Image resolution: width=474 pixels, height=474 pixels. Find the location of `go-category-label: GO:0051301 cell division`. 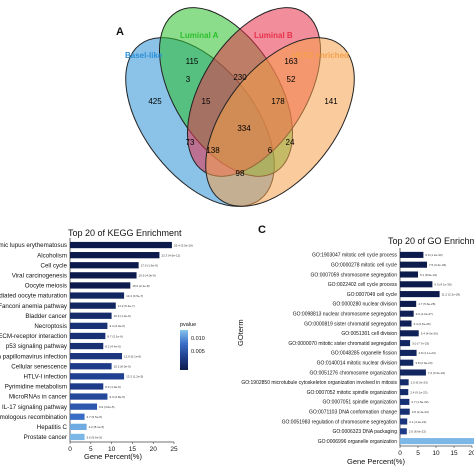

go-category-label: GO:0051301 cell division is located at coordinates (369, 334).